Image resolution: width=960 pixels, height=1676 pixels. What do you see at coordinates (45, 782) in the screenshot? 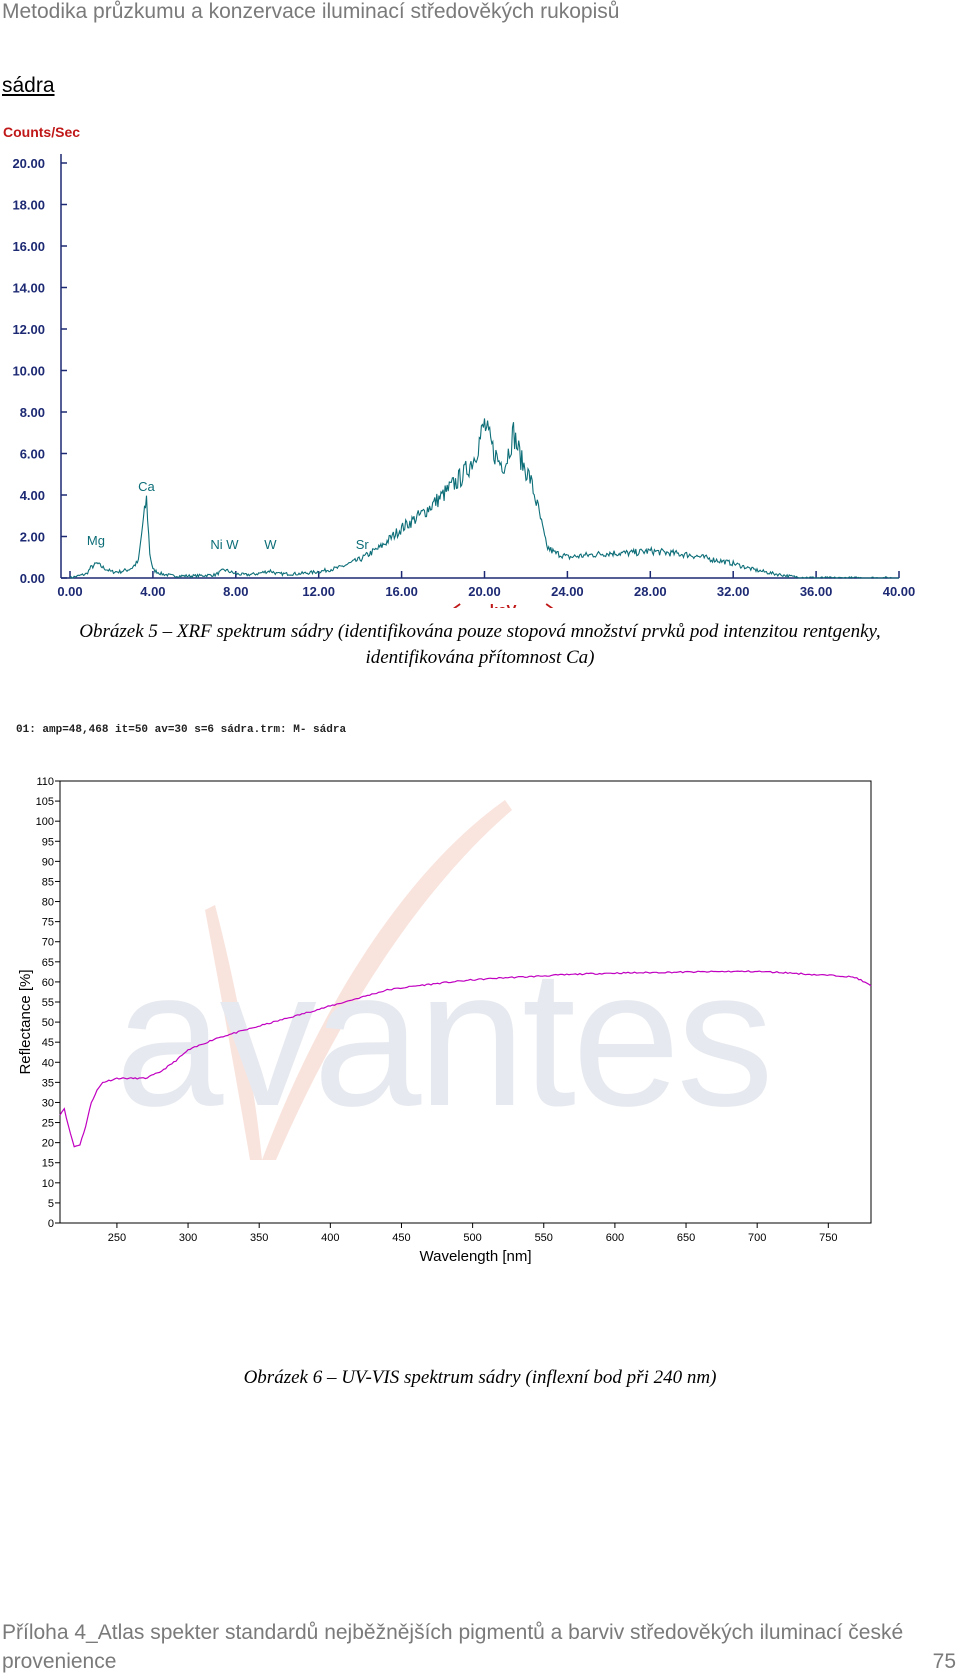
I see `uvvis-y-tick-label: 110` at bounding box center [45, 782].